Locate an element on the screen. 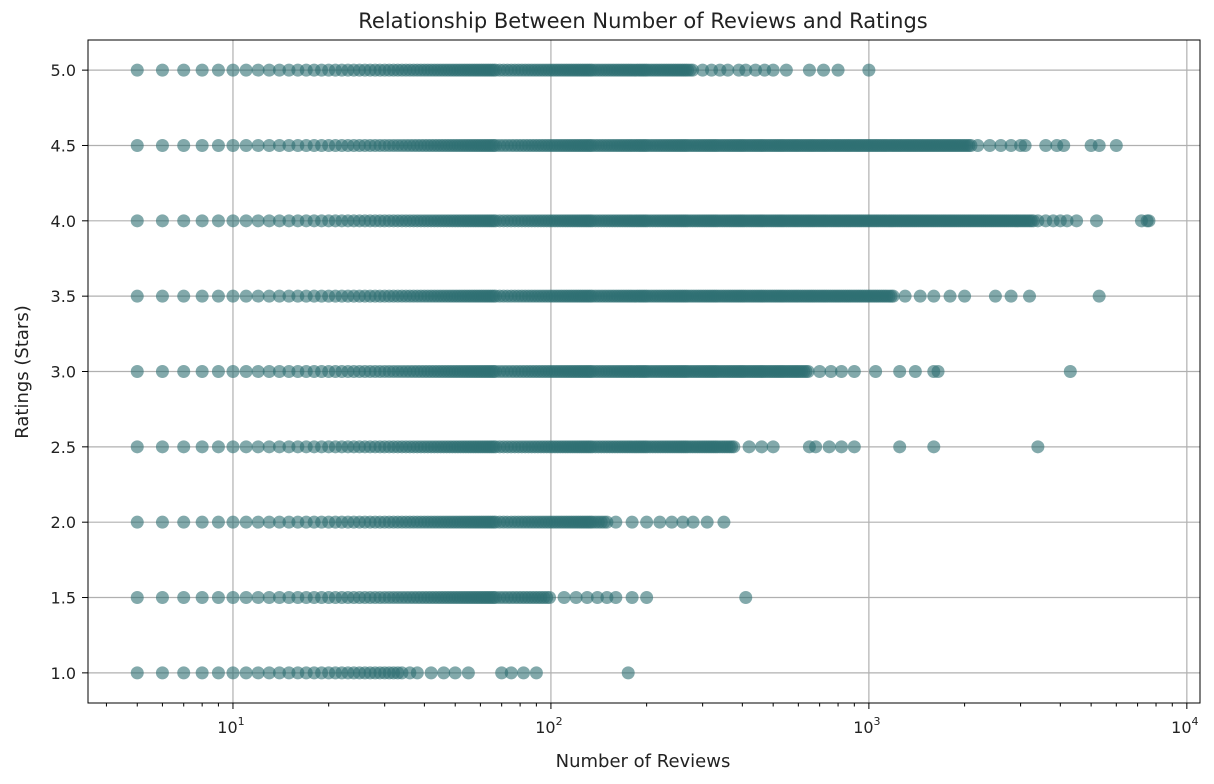  x-tick-label: 10³ is located at coordinates (866, 726).